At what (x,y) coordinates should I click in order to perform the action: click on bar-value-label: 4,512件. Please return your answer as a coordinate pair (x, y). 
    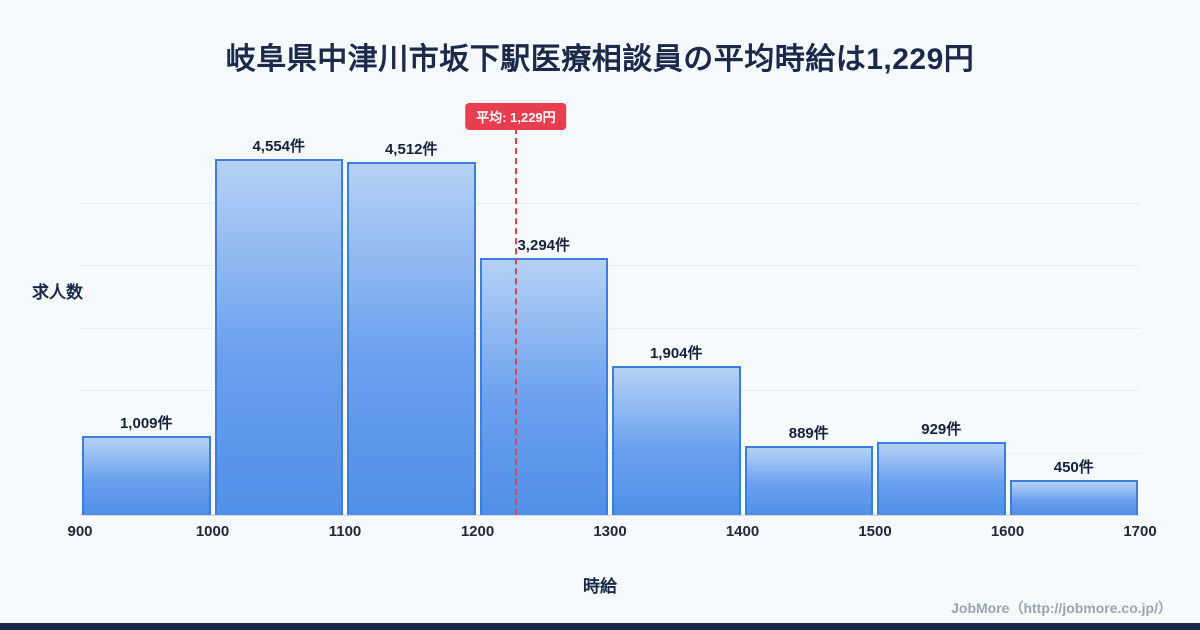
    Looking at the image, I should click on (411, 149).